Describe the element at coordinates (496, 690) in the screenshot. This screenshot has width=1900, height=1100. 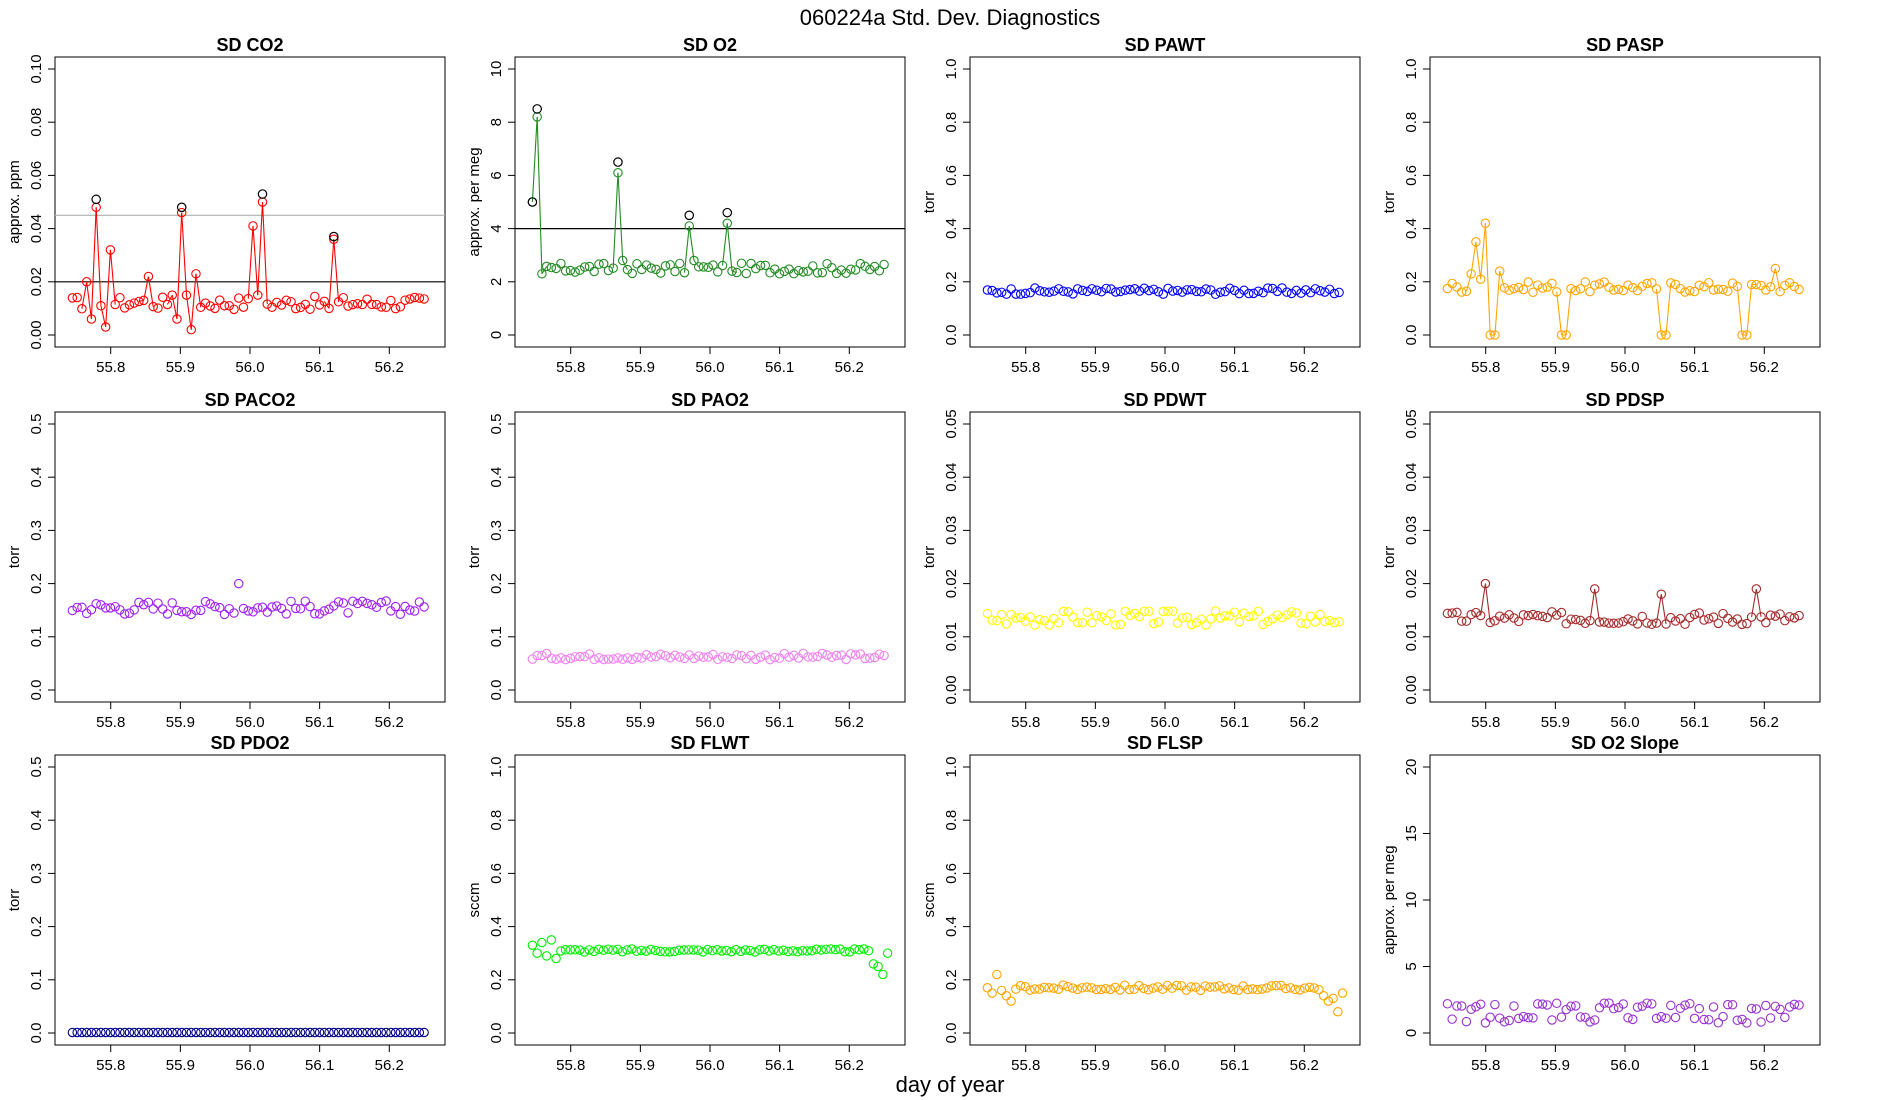
I see `y-tick-label: 0.0` at that location.